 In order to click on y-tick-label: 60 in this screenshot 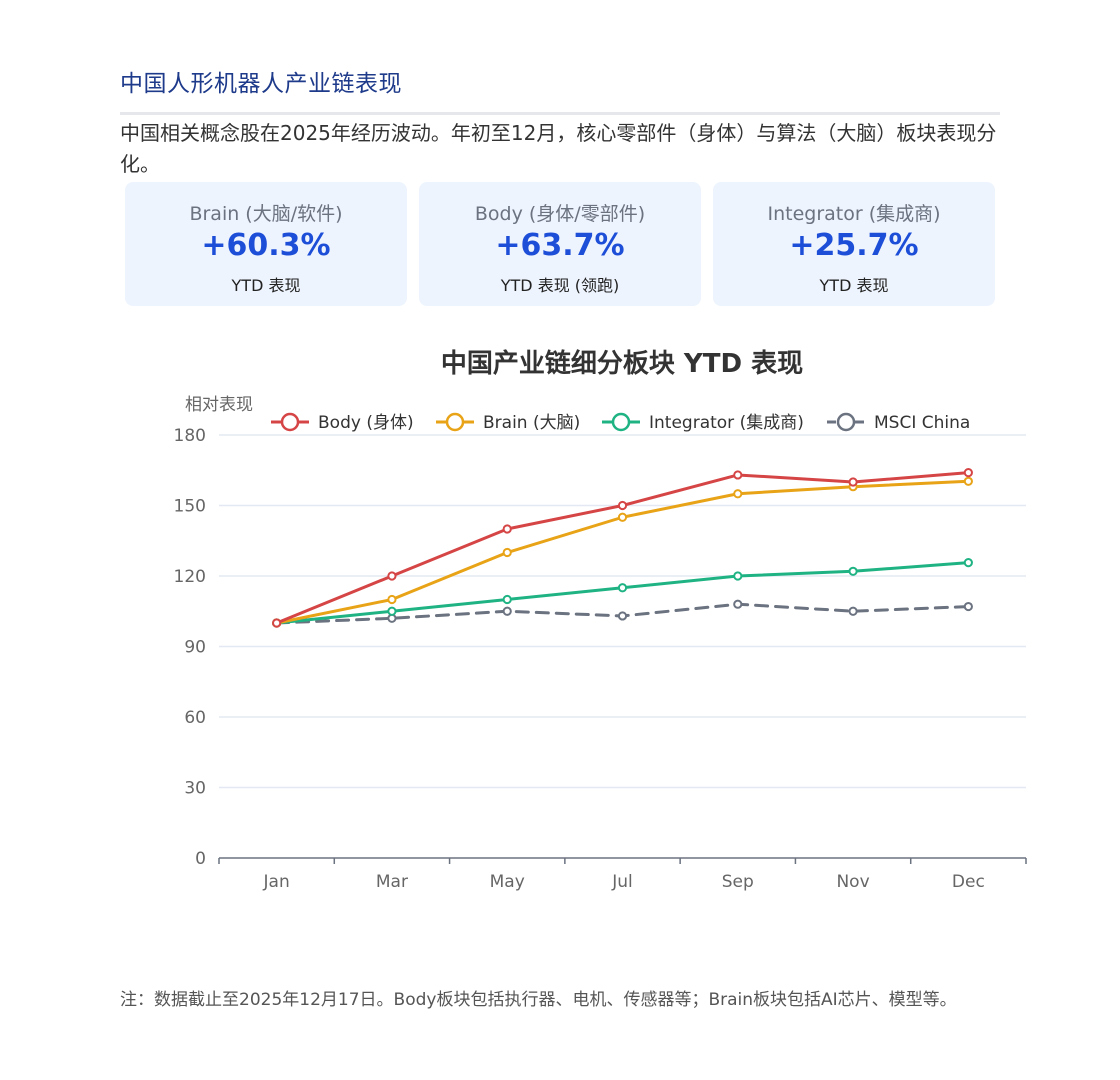, I will do `click(195, 718)`.